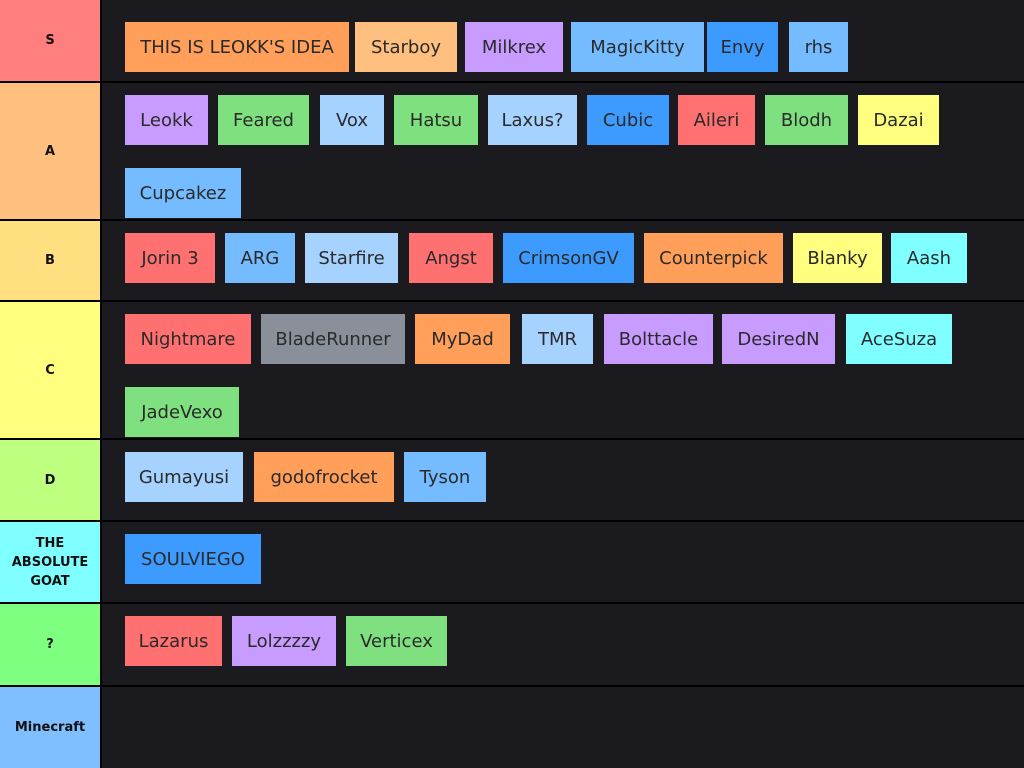 This screenshot has width=1024, height=768. I want to click on tier-item-godofrocket: godofrocket, so click(324, 477).